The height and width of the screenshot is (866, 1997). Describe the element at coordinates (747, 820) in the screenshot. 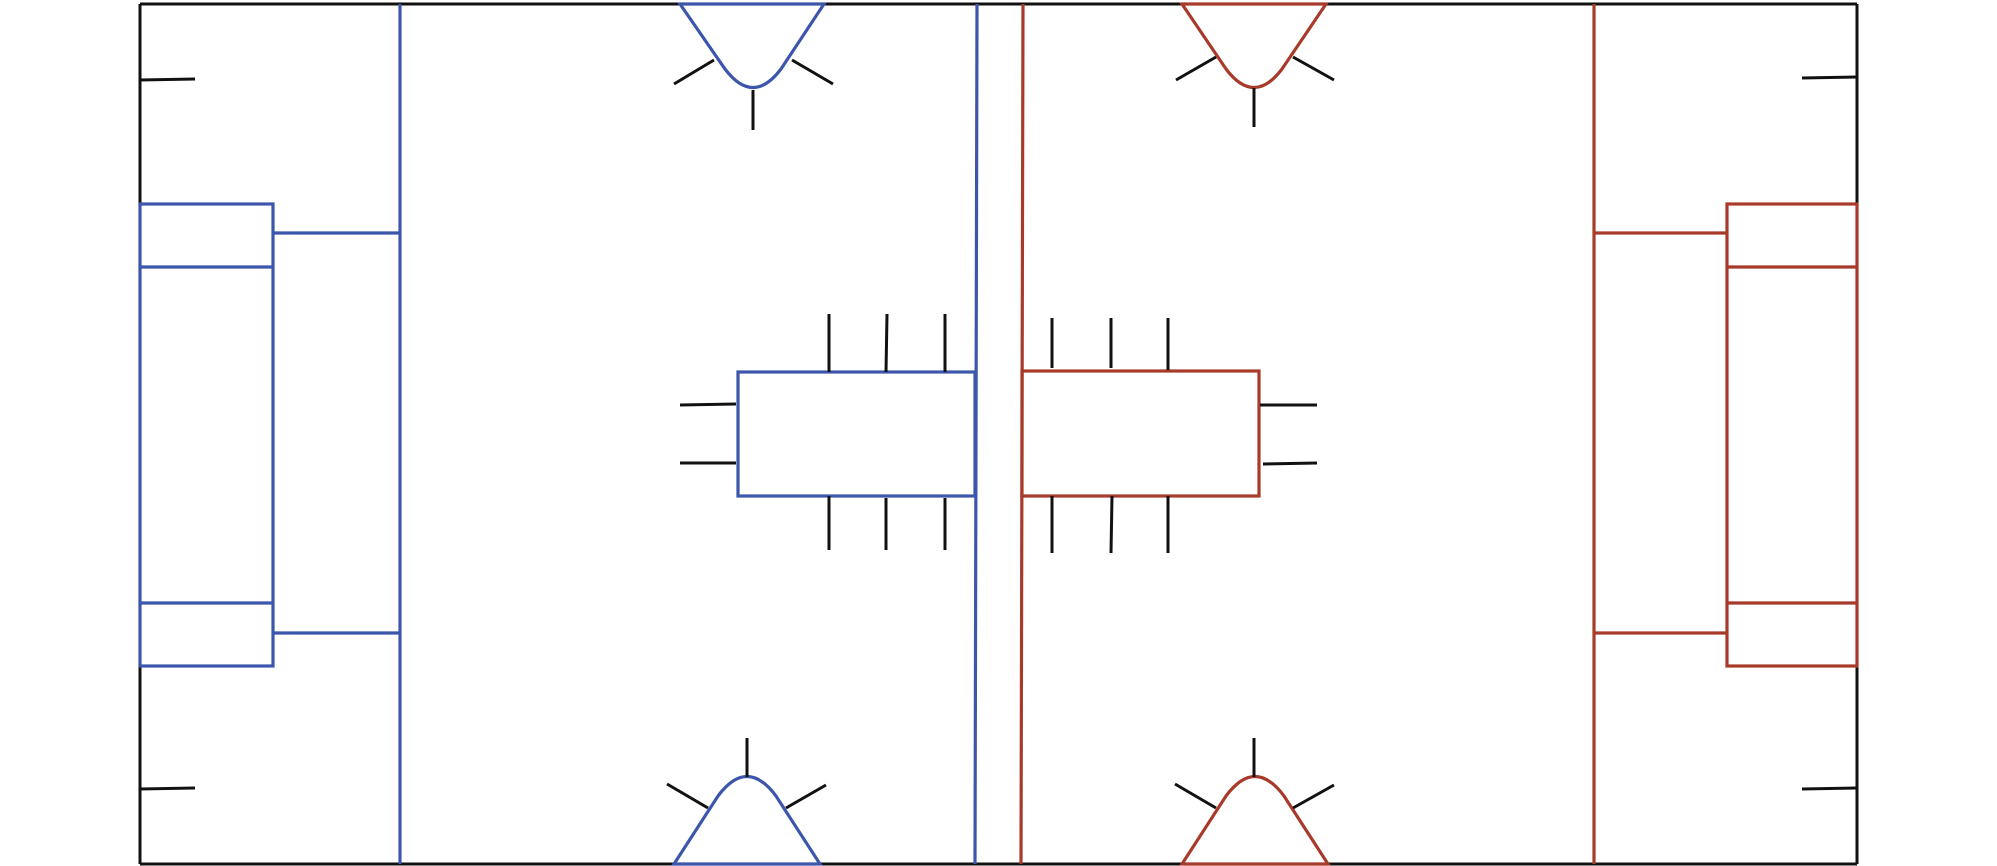

I see `left-bottom-station` at that location.